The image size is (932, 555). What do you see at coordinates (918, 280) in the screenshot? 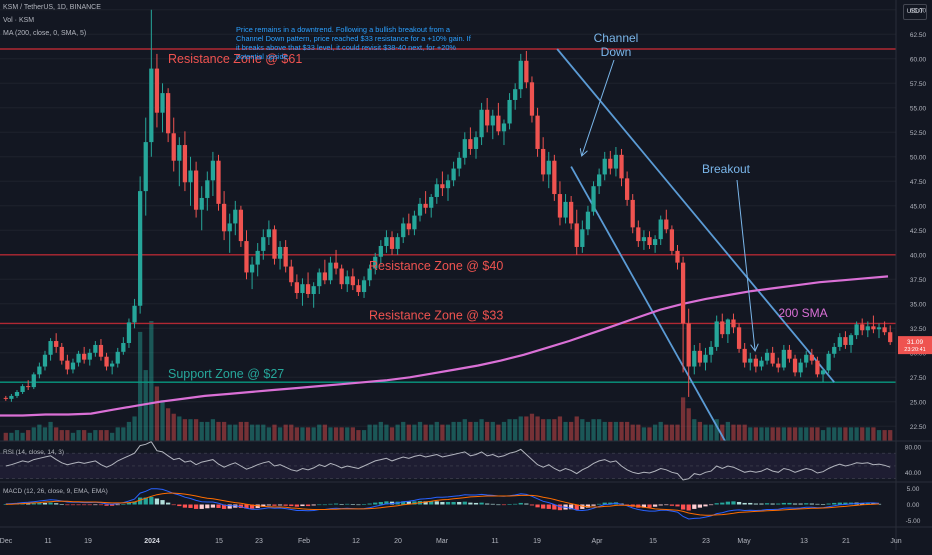
I see `price-tick-label: 37.50` at bounding box center [918, 280].